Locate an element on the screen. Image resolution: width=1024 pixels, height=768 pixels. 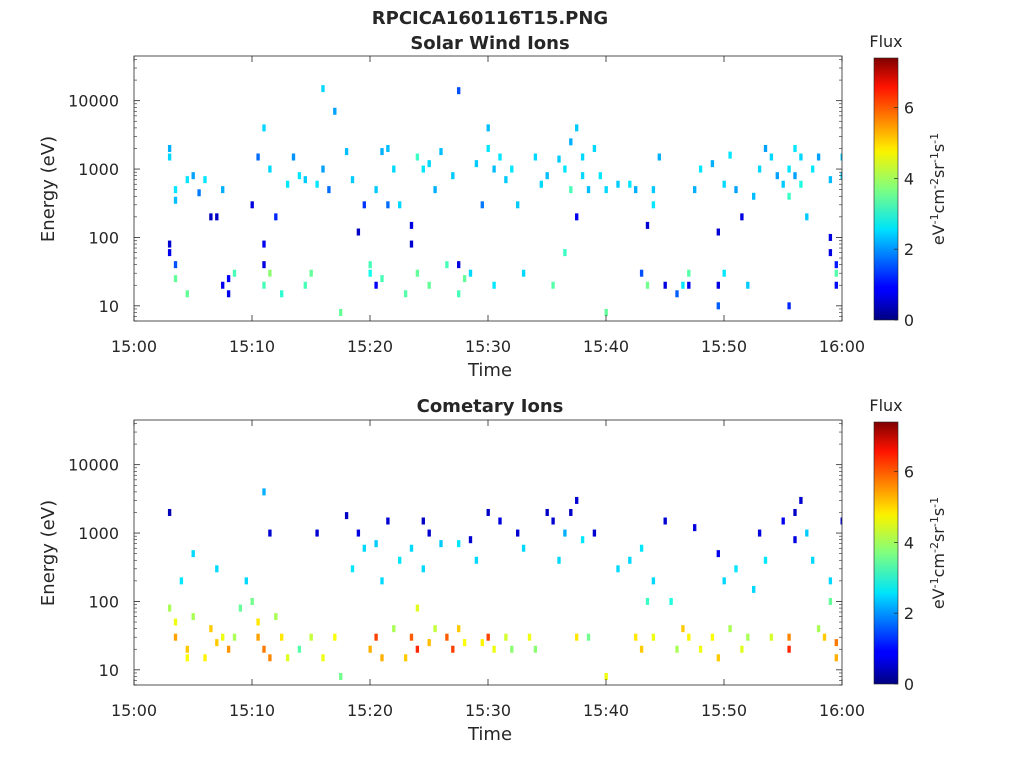
x-tick-label: 15:30 is located at coordinates (488, 710).